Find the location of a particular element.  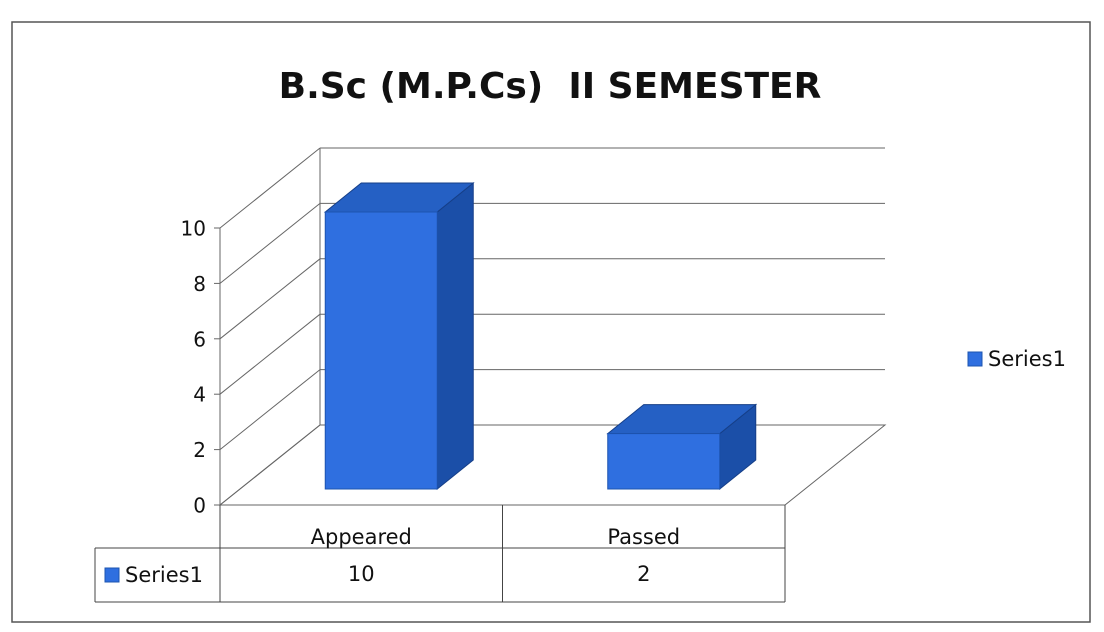

legend-label: Series1 is located at coordinates (1027, 359).